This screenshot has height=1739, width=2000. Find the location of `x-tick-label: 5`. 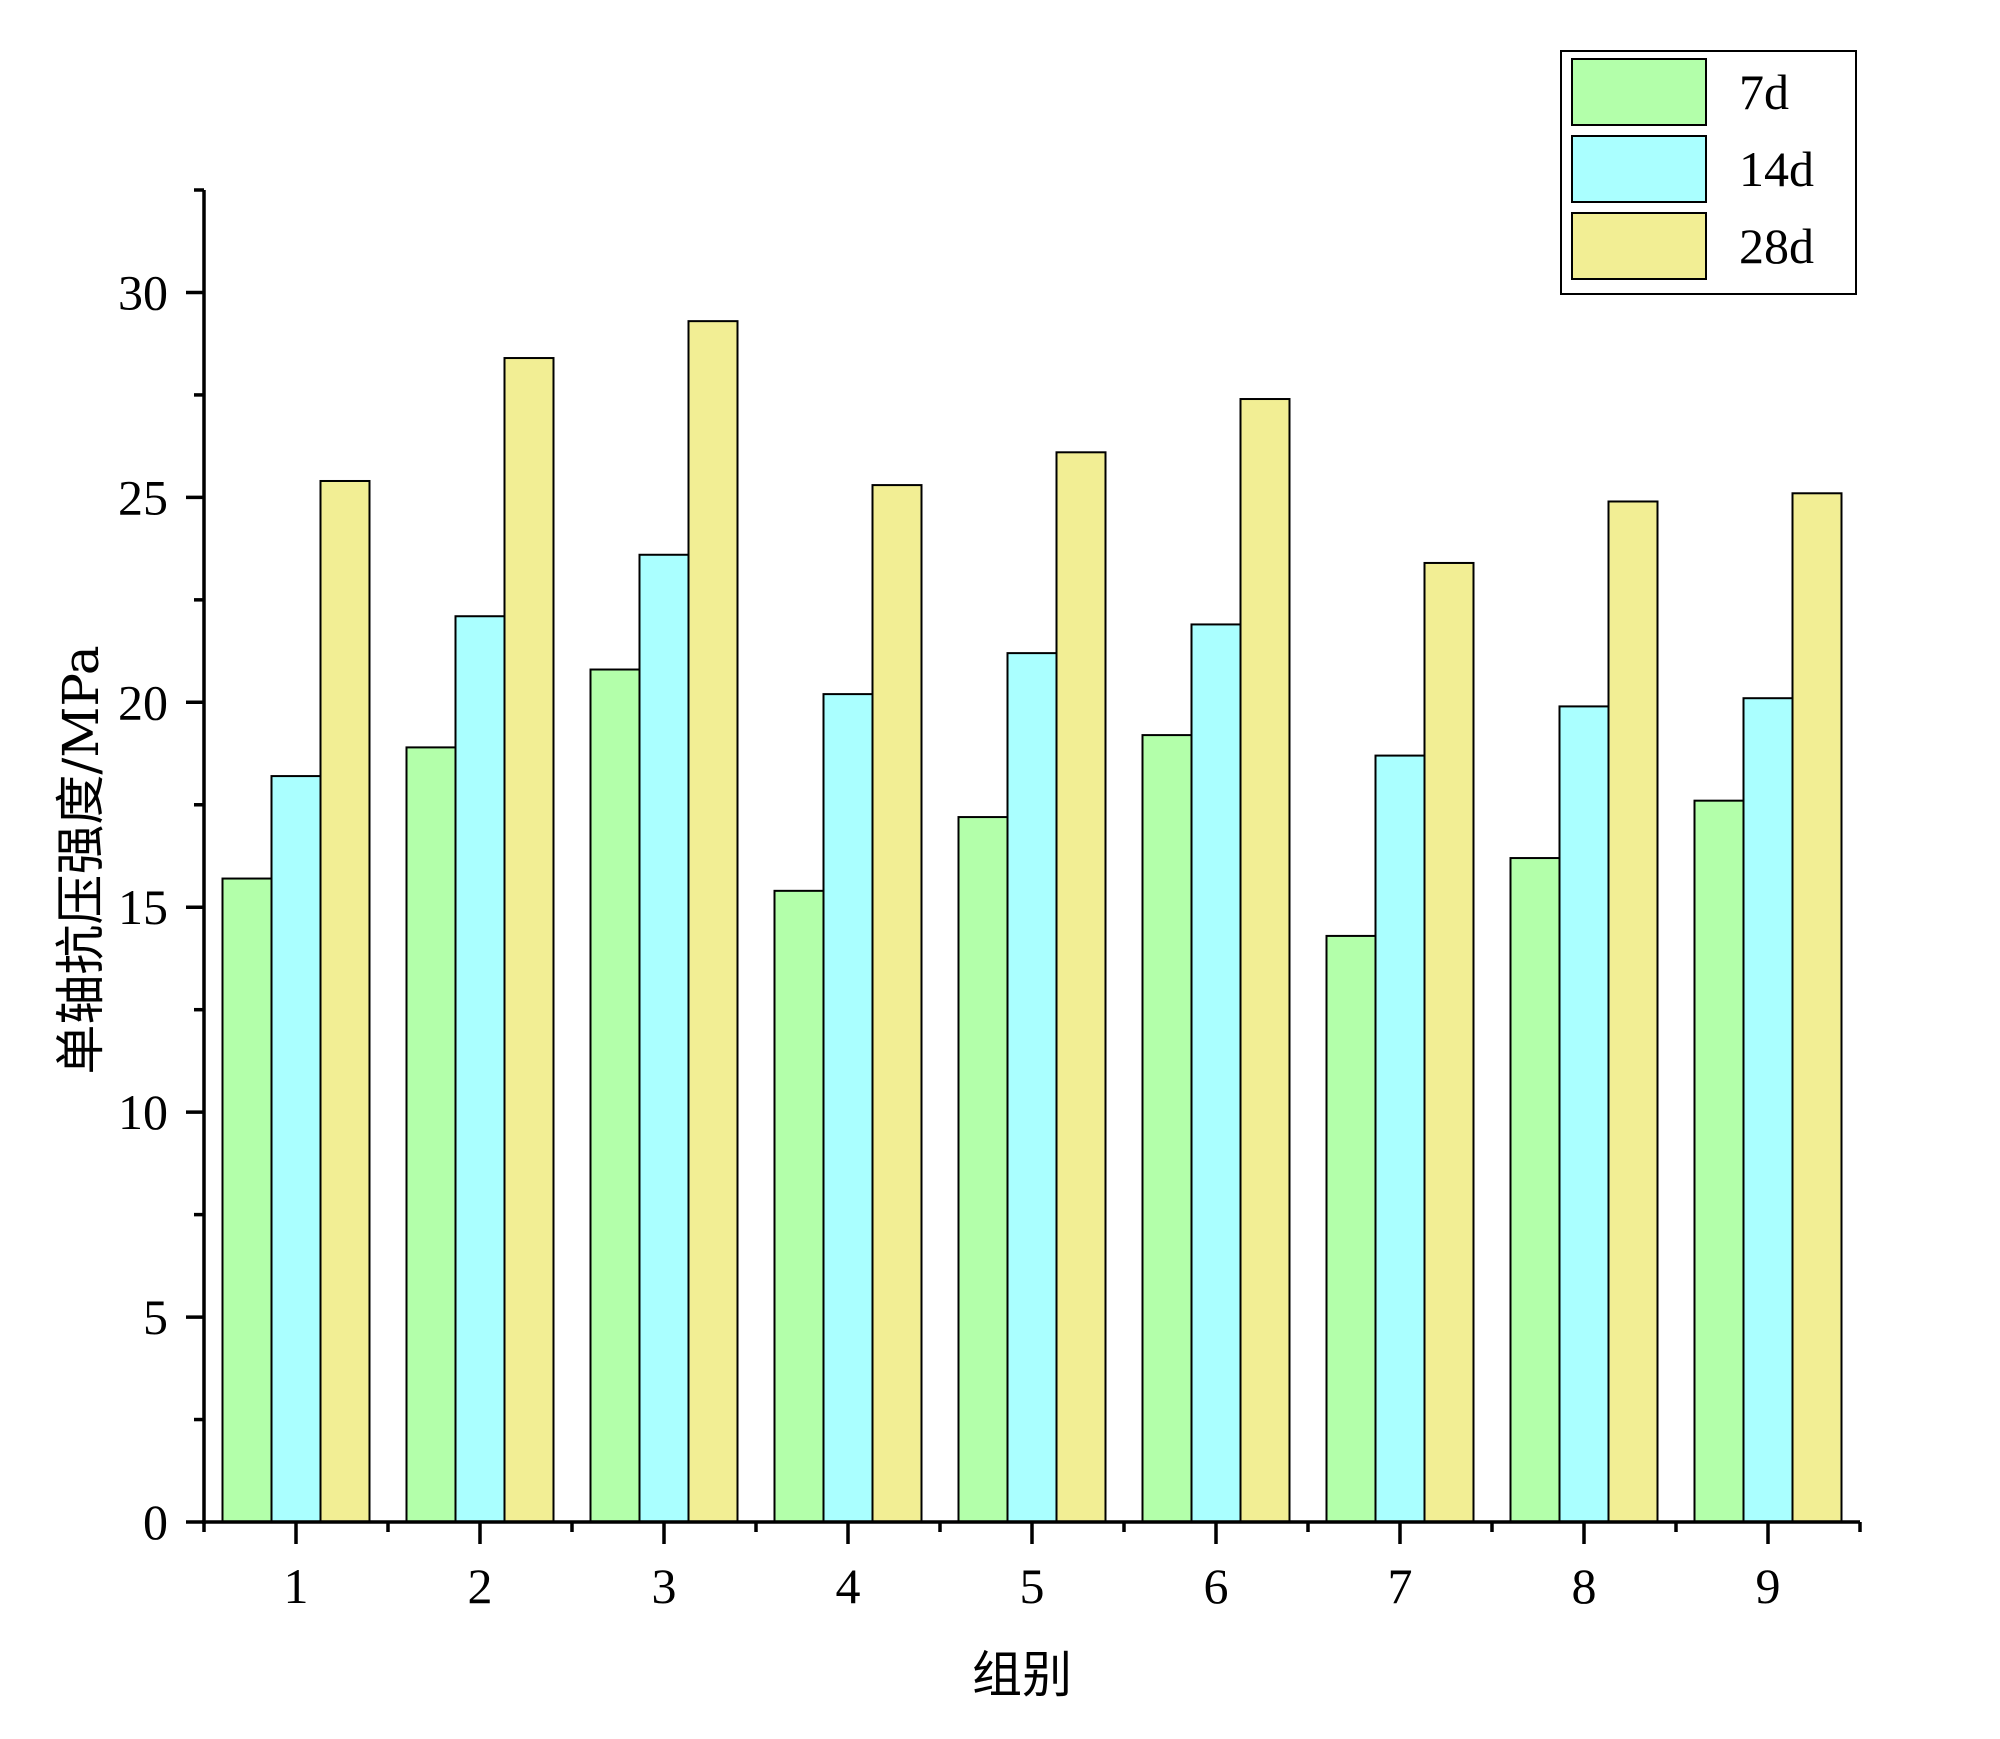

x-tick-label: 5 is located at coordinates (1032, 1586).